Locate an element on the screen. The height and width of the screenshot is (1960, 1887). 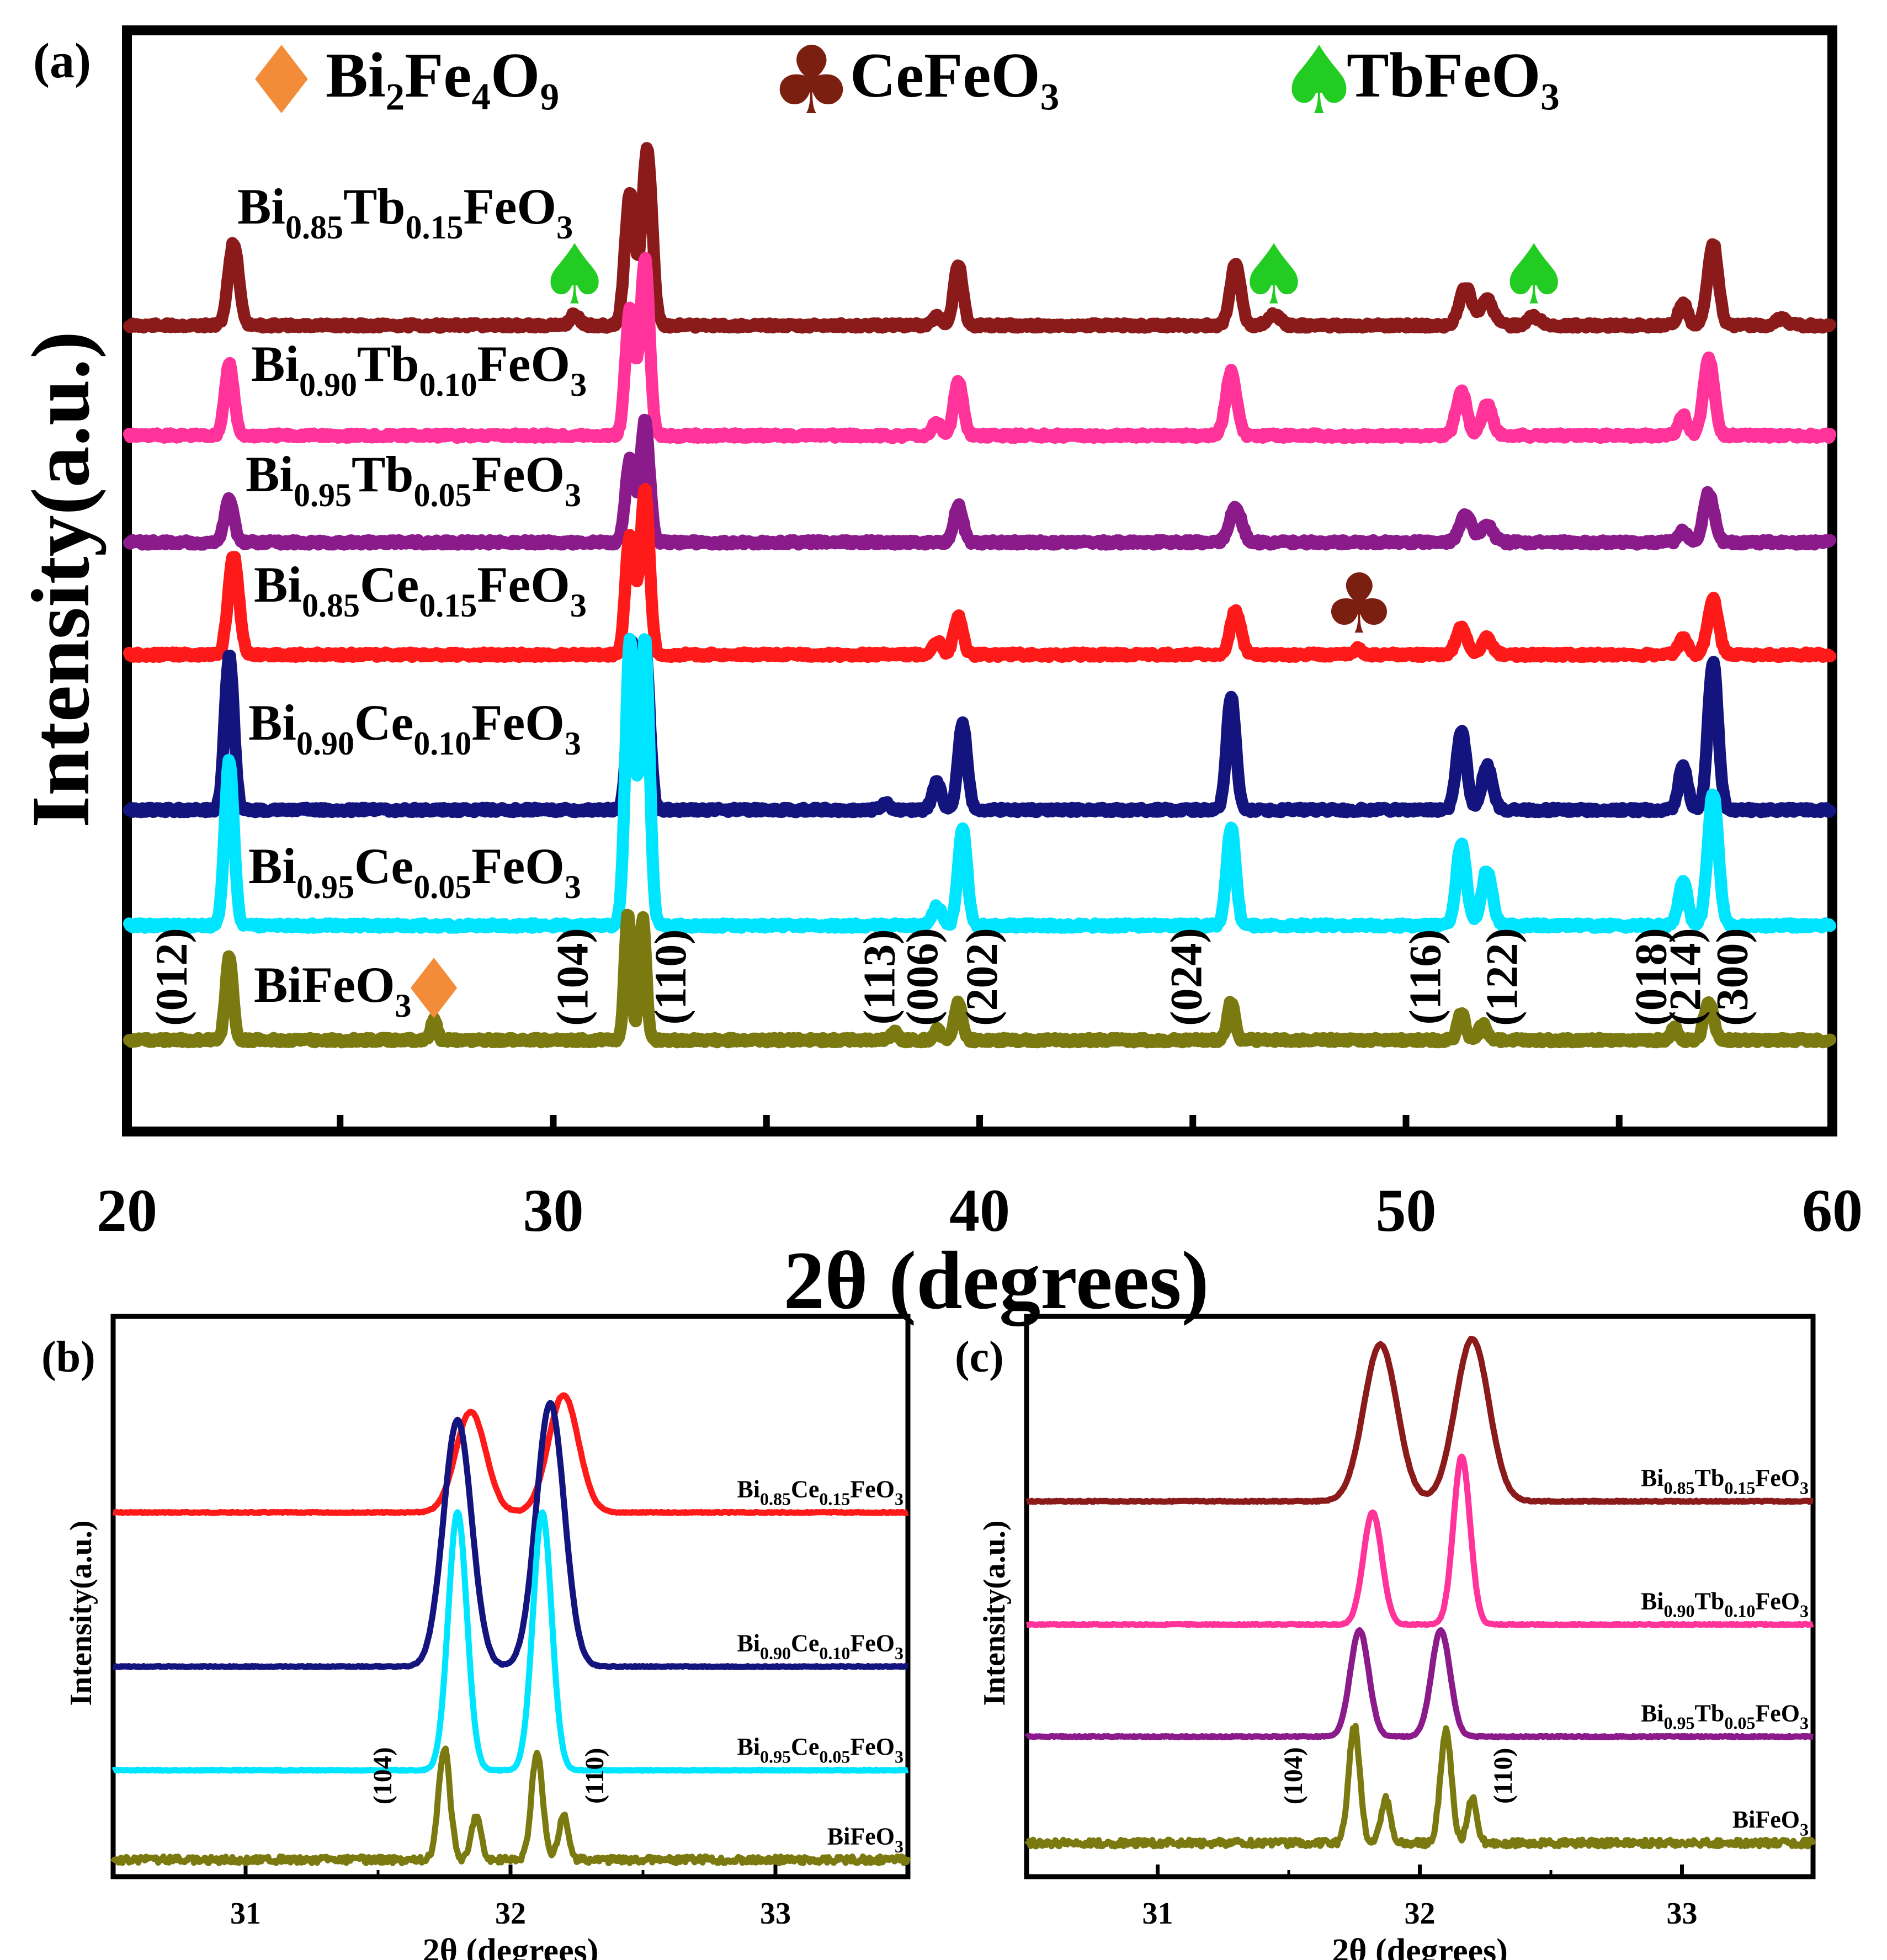
x-tick-label: 60 is located at coordinates (1832, 1211).